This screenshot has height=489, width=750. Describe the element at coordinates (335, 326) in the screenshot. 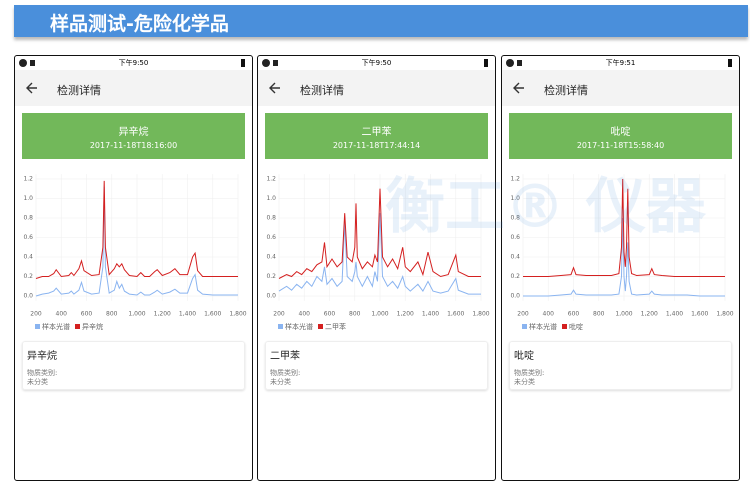

I see `legend-label: 二甲苯` at that location.